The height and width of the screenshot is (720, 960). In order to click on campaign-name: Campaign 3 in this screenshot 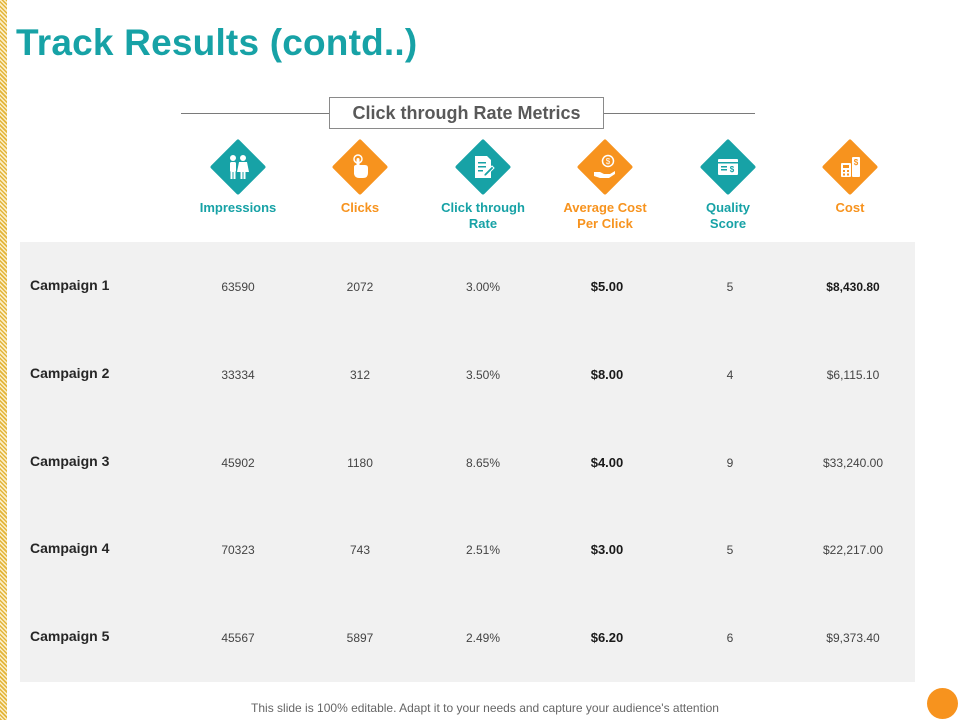, I will do `click(70, 461)`.